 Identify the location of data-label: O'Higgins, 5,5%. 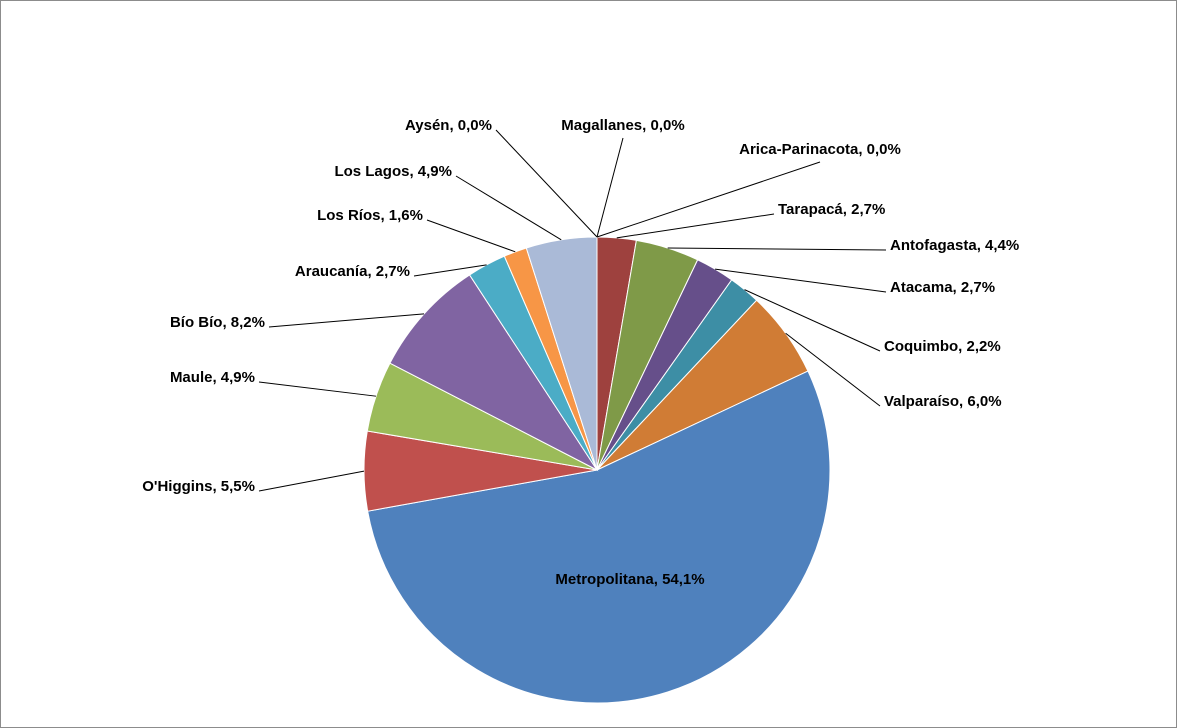
(198, 486).